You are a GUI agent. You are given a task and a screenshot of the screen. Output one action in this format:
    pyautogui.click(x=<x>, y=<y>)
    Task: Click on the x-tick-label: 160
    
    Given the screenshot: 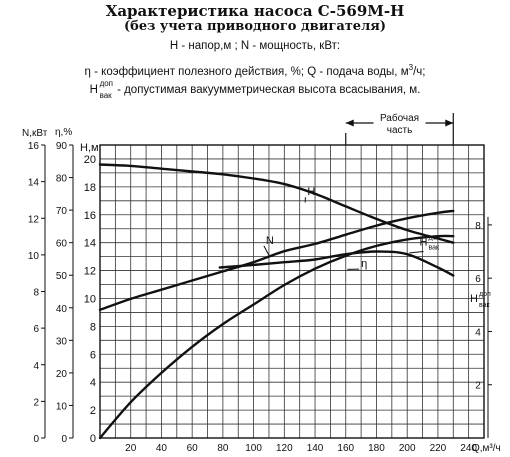 What is the action you would take?
    pyautogui.click(x=345, y=448)
    